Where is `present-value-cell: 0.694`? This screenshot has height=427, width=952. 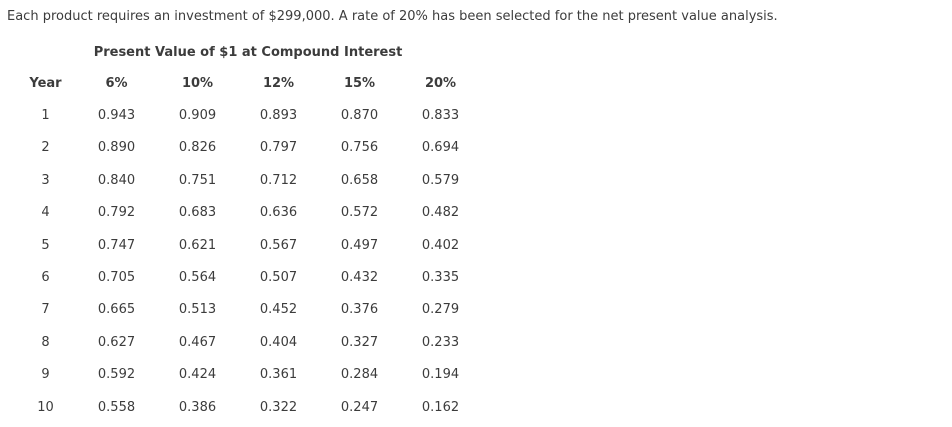 present-value-cell: 0.694 is located at coordinates (440, 148).